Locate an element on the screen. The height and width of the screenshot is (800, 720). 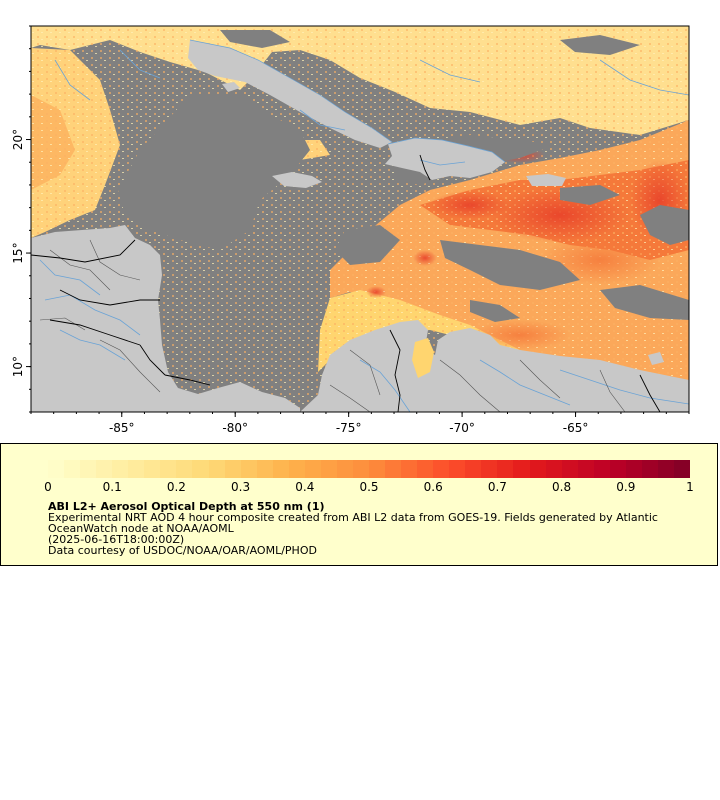
lon-tick-label: -70° is located at coordinates (462, 428).